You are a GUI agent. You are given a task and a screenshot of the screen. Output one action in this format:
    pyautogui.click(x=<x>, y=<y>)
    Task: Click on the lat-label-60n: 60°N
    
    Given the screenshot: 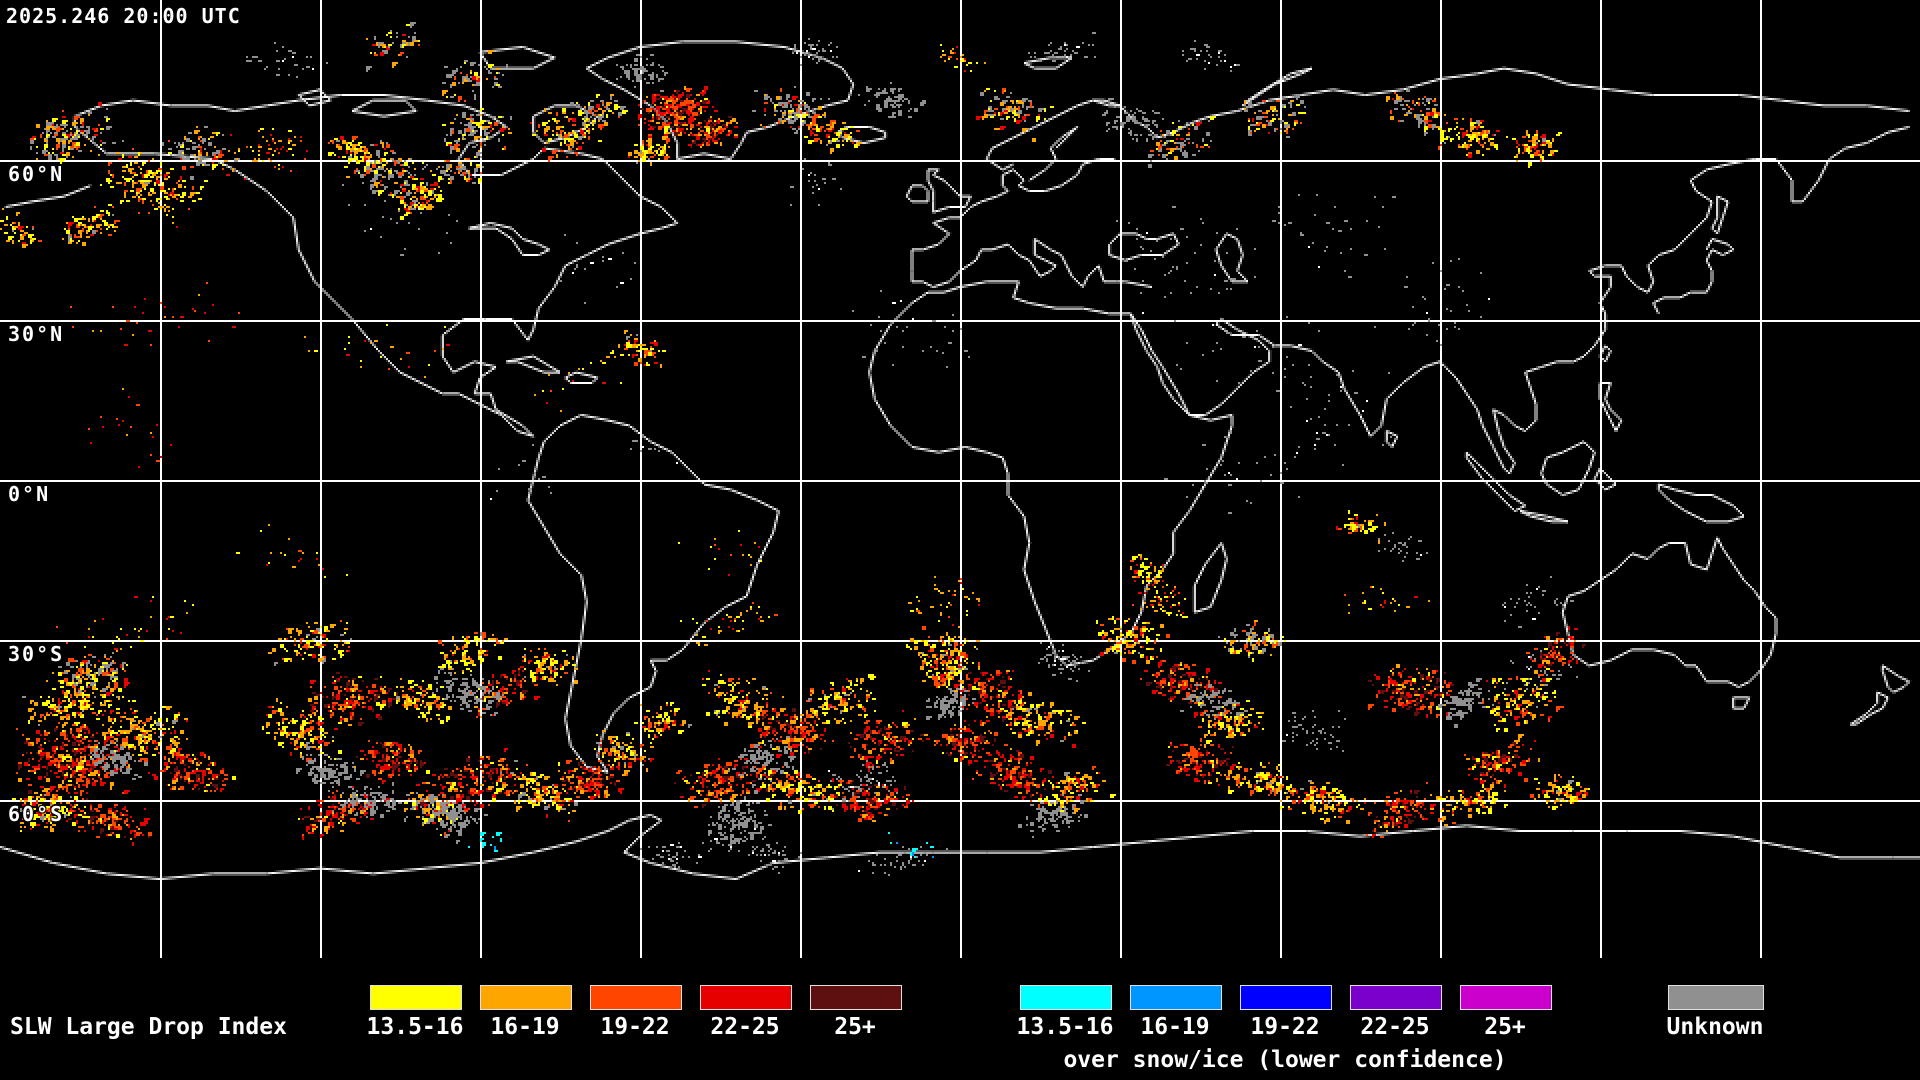 What is the action you would take?
    pyautogui.click(x=36, y=174)
    